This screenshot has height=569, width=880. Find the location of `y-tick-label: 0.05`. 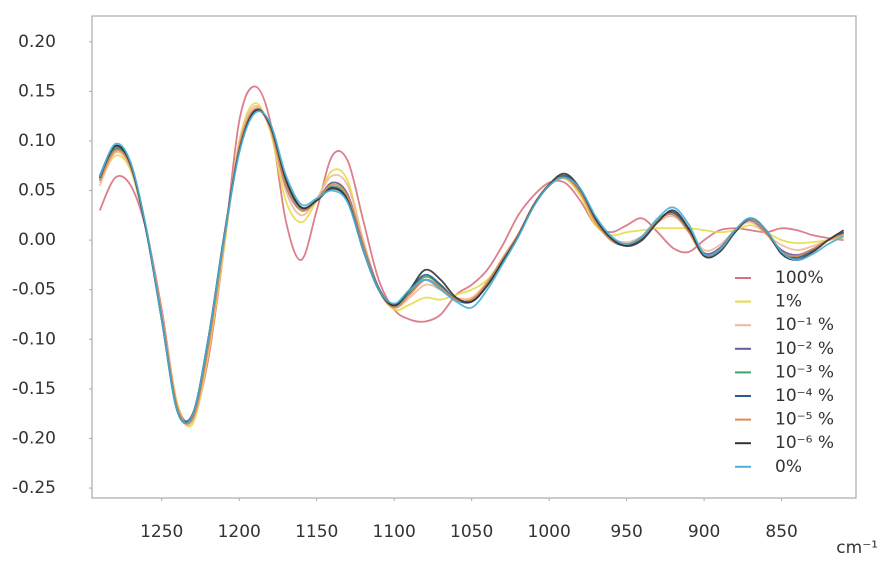

y-tick-label: 0.05 is located at coordinates (37, 191).